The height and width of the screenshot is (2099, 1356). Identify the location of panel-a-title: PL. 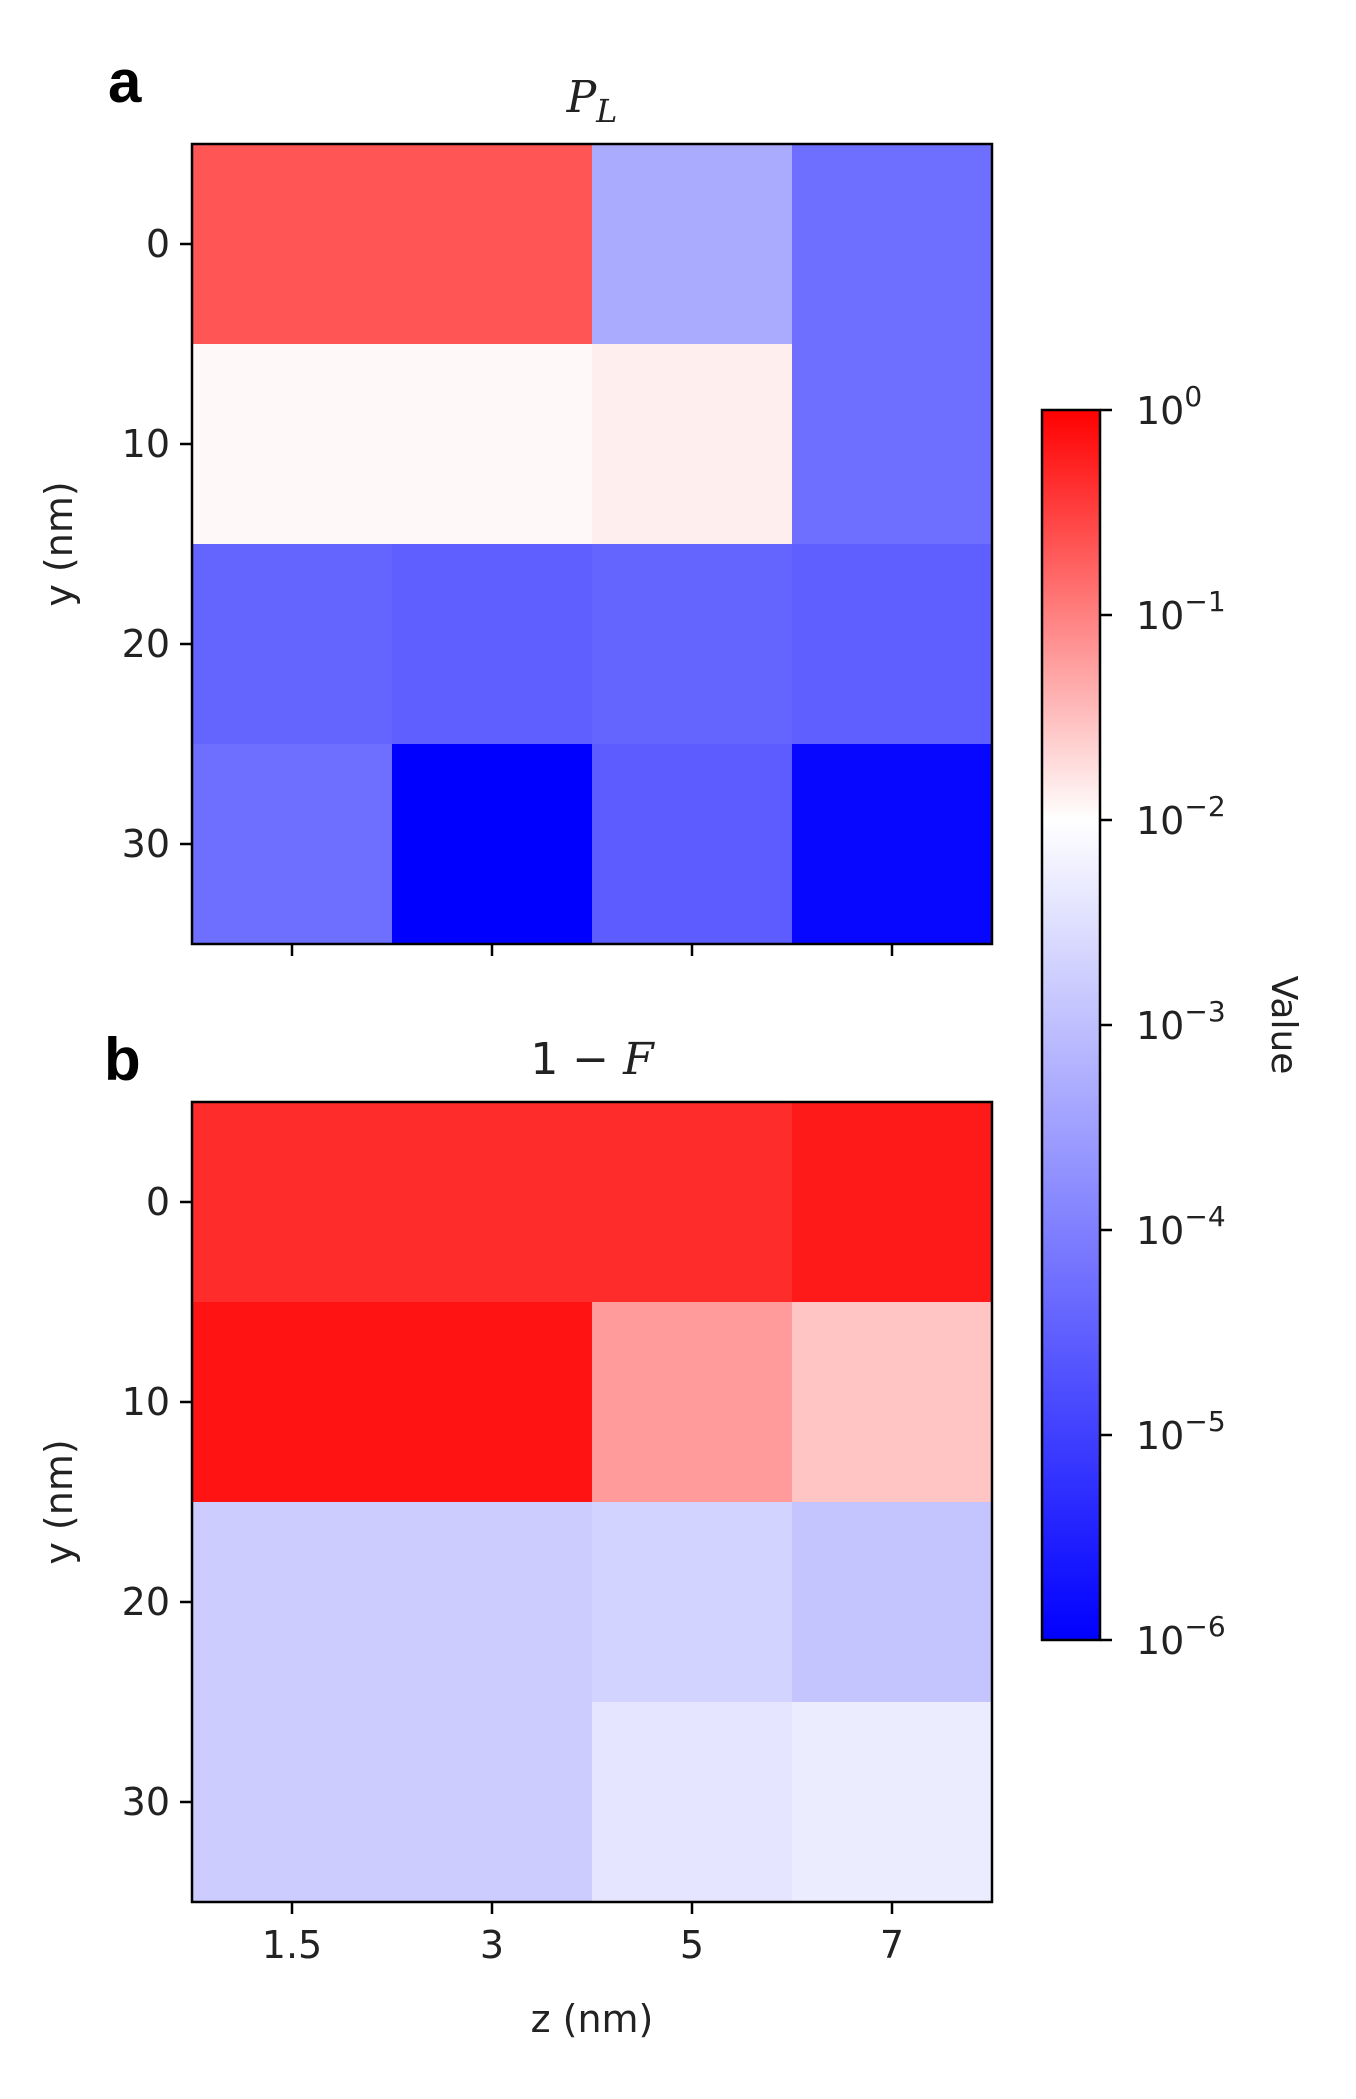
(592, 101).